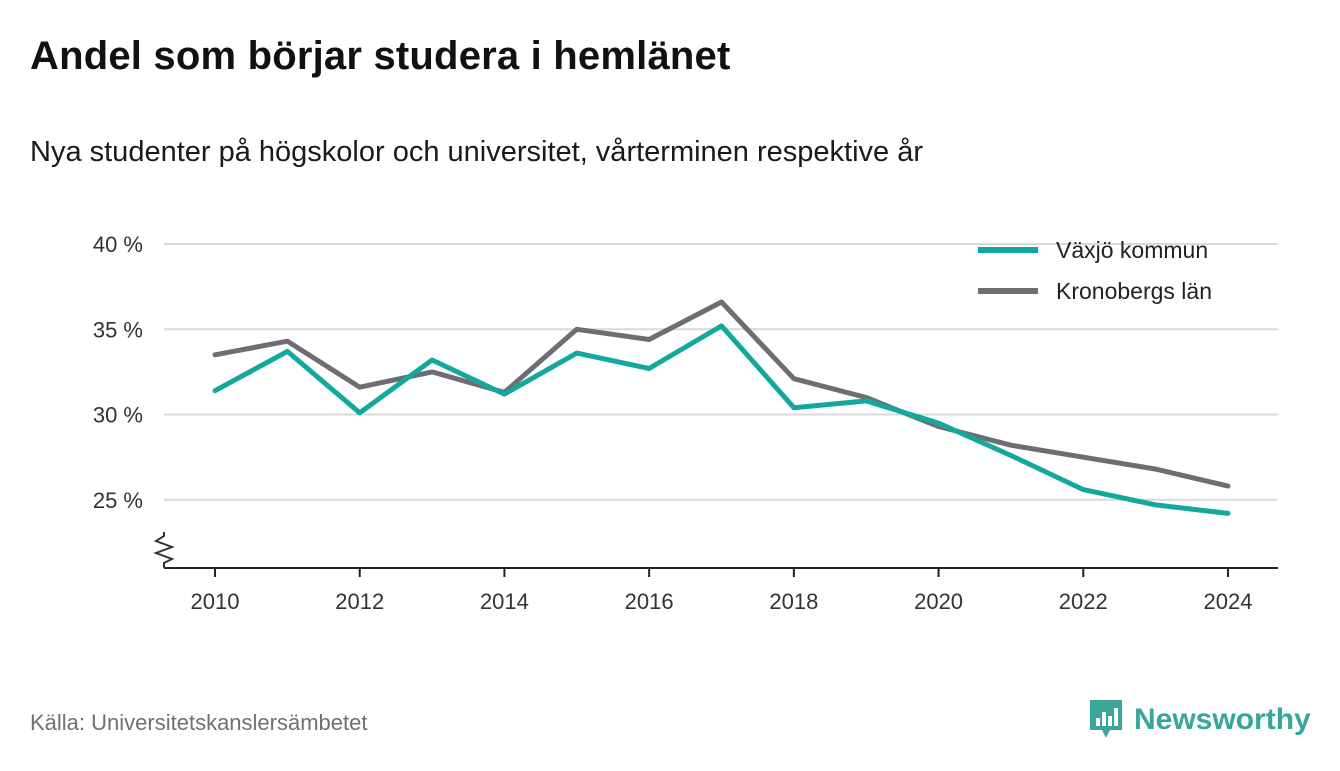 The image size is (1340, 771). I want to click on x-tick-label: 2024, so click(1228, 601).